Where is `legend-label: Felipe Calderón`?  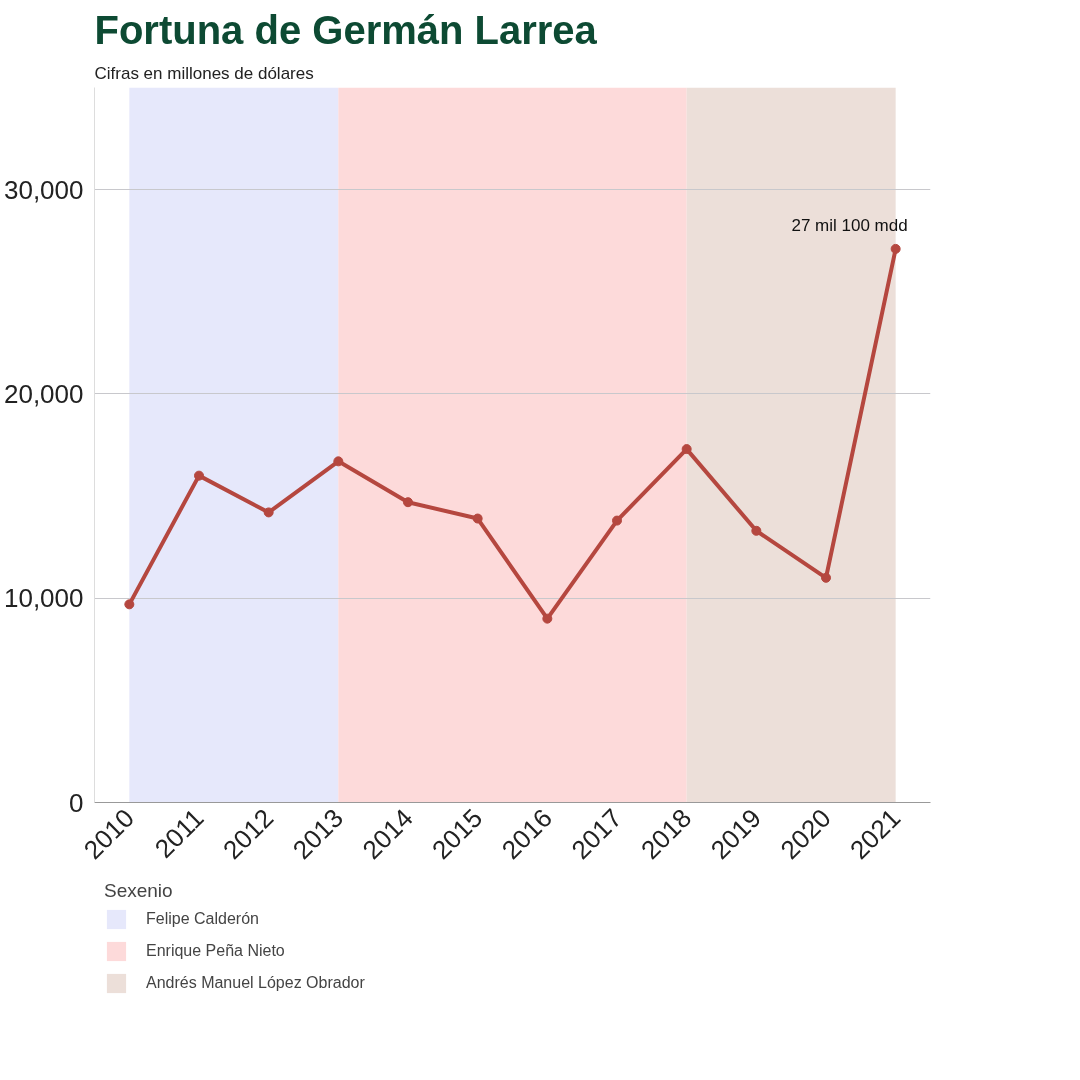 legend-label: Felipe Calderón is located at coordinates (202, 919).